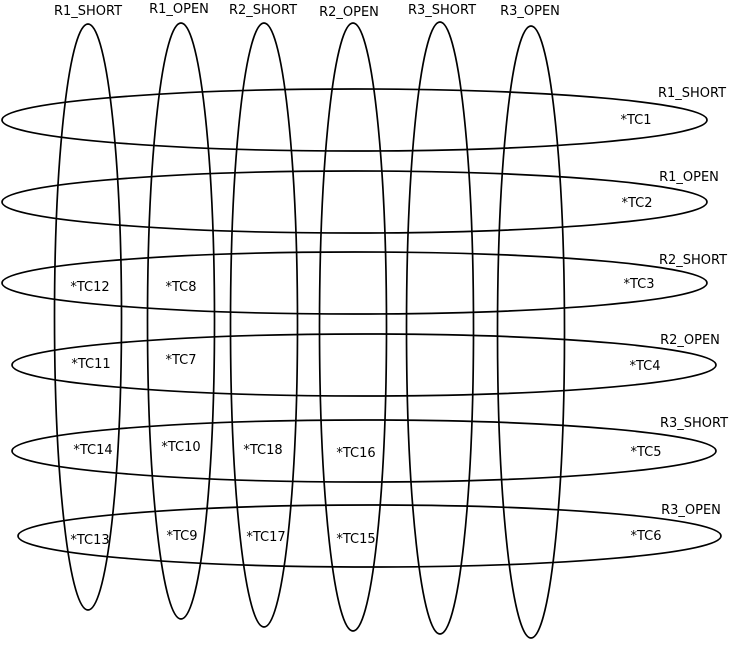 This screenshot has width=730, height=645. What do you see at coordinates (530, 11) in the screenshot?
I see `column-label-r3-open: R3_OPEN` at bounding box center [530, 11].